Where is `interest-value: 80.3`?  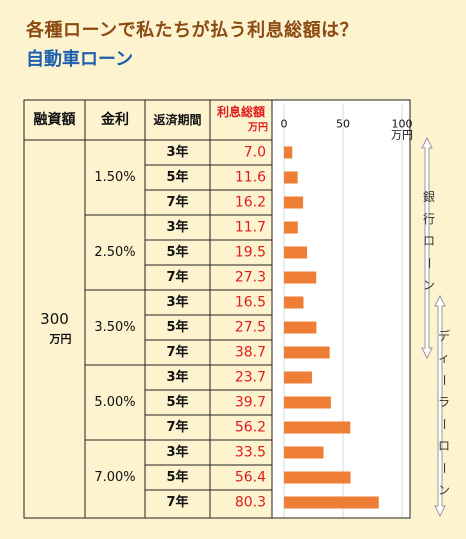 interest-value: 80.3 is located at coordinates (250, 503).